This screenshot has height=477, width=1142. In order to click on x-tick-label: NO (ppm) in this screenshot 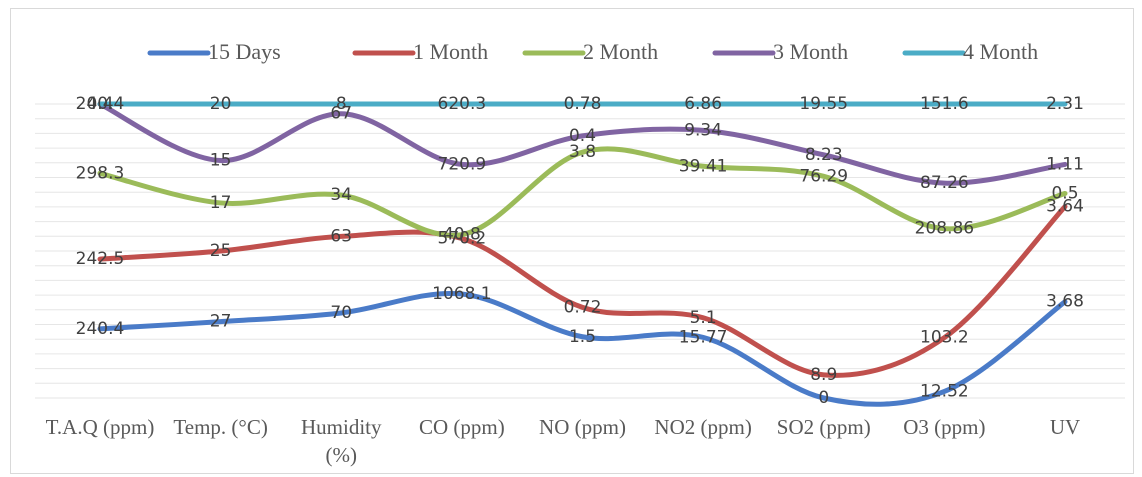, I will do `click(582, 427)`.